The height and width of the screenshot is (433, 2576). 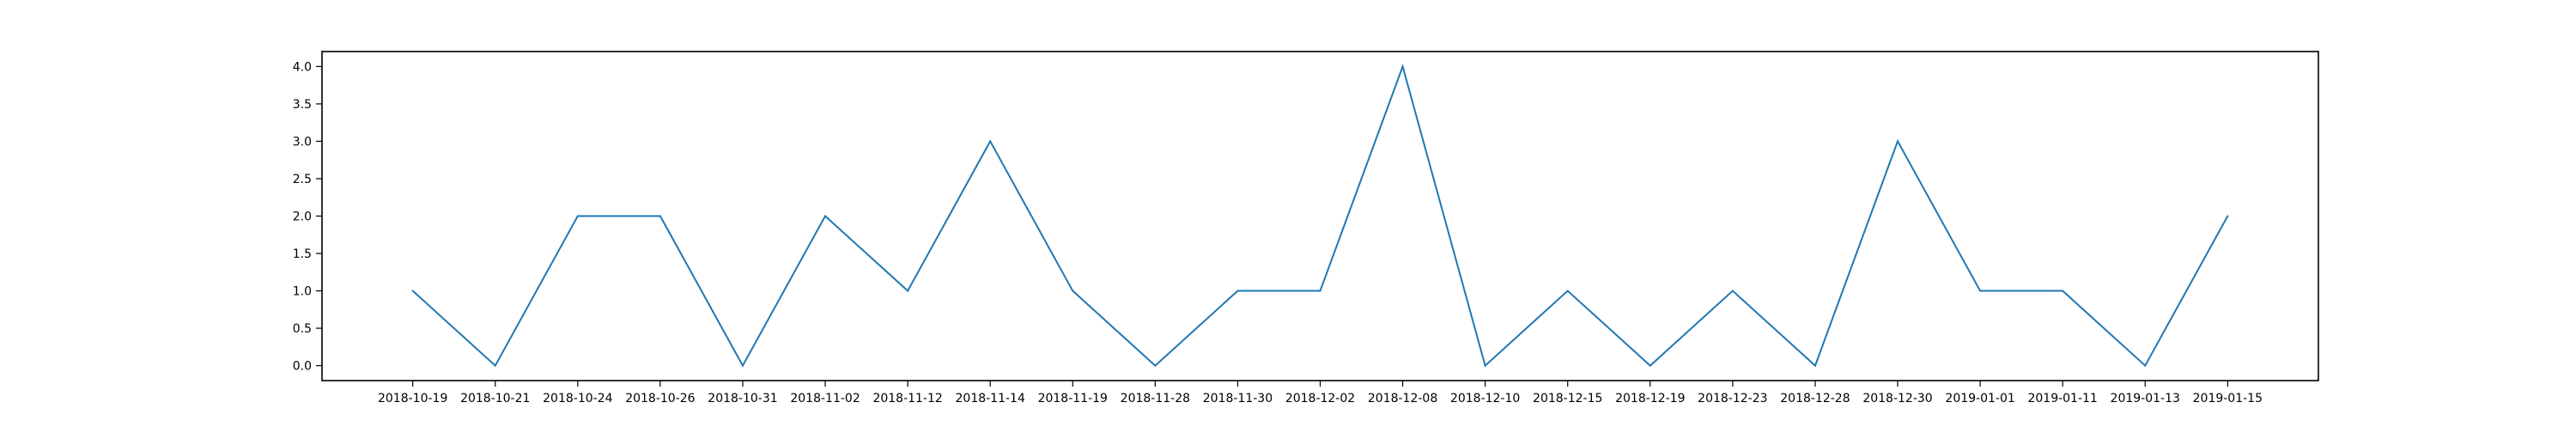 What do you see at coordinates (577, 399) in the screenshot?
I see `x-tick-label: 2018-10-24` at bounding box center [577, 399].